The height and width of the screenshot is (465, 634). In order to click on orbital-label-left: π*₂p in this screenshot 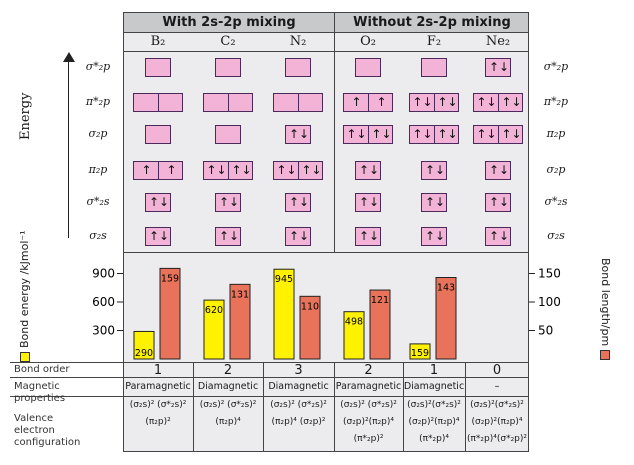, I will do `click(98, 101)`.